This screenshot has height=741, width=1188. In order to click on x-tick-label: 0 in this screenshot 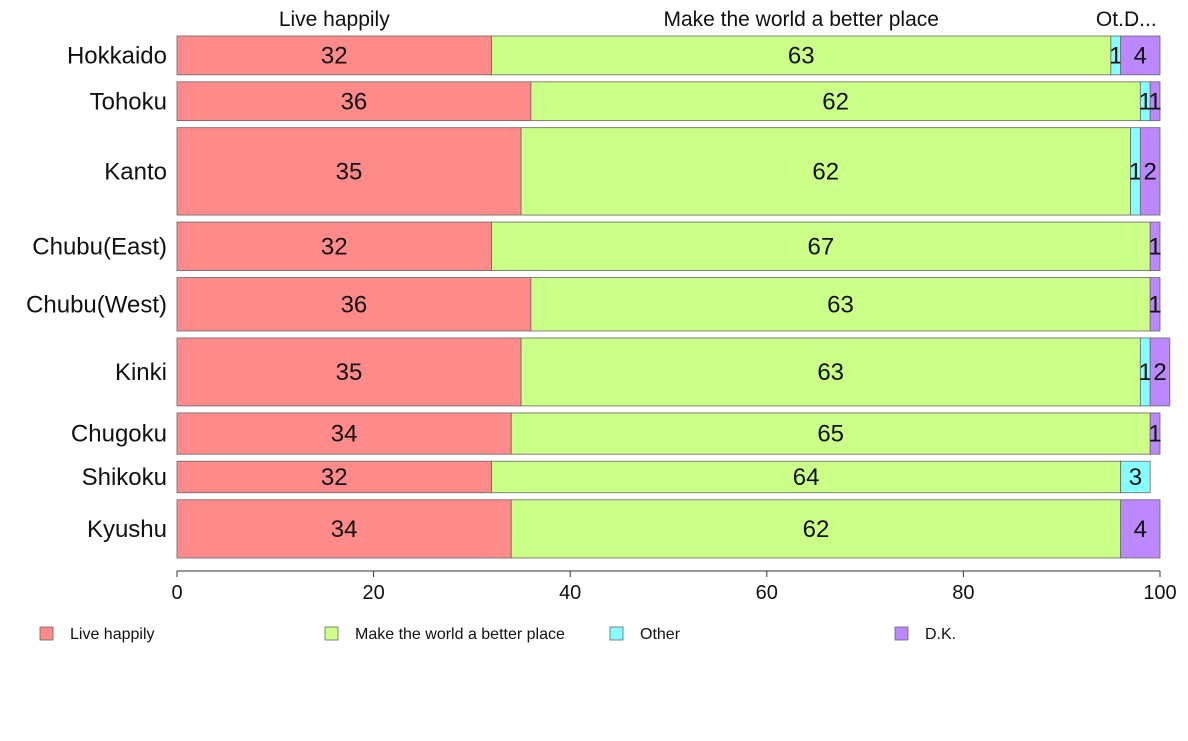, I will do `click(176, 593)`.